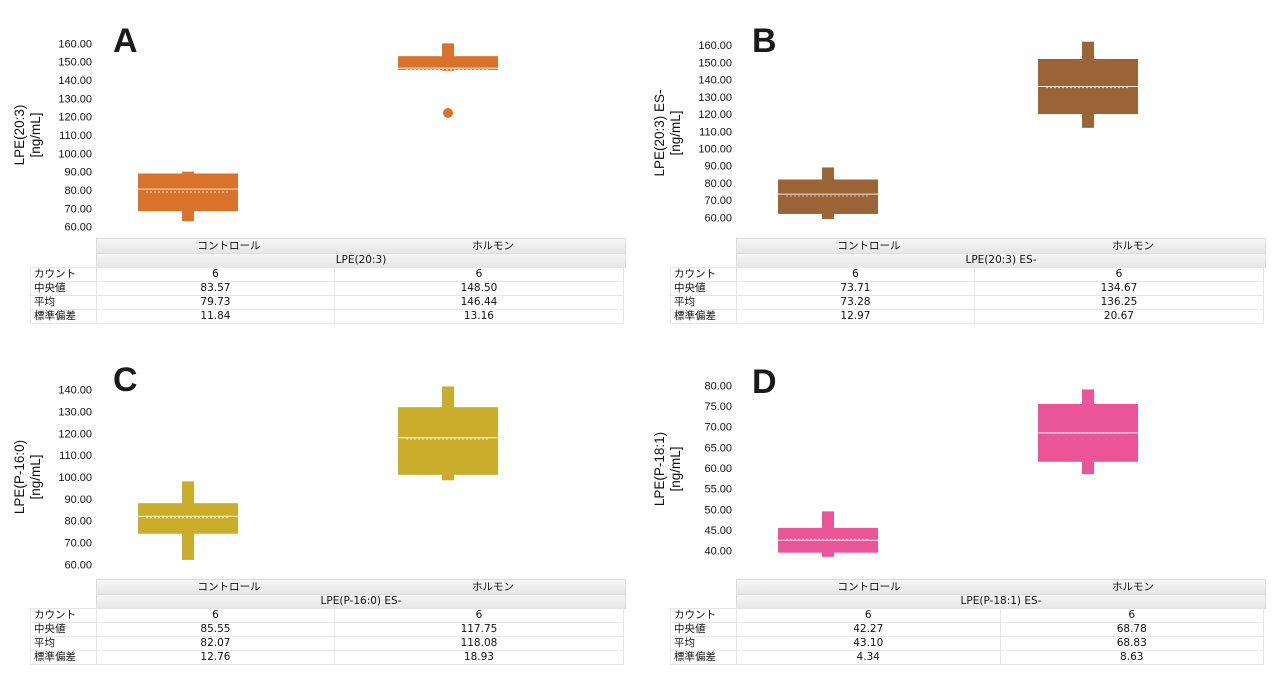  I want to click on stats-cell: 13.16, so click(479, 316).